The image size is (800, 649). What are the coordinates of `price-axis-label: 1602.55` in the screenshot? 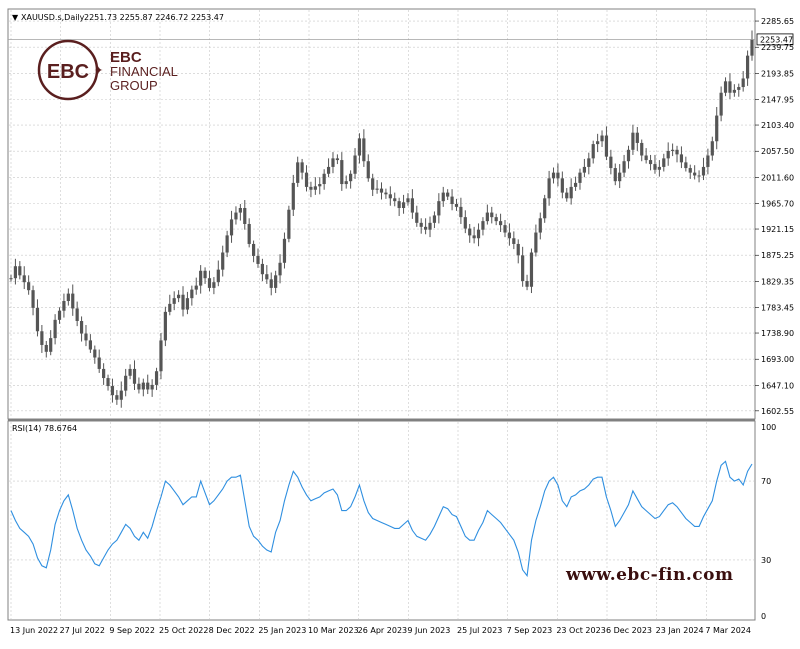 It's located at (777, 411).